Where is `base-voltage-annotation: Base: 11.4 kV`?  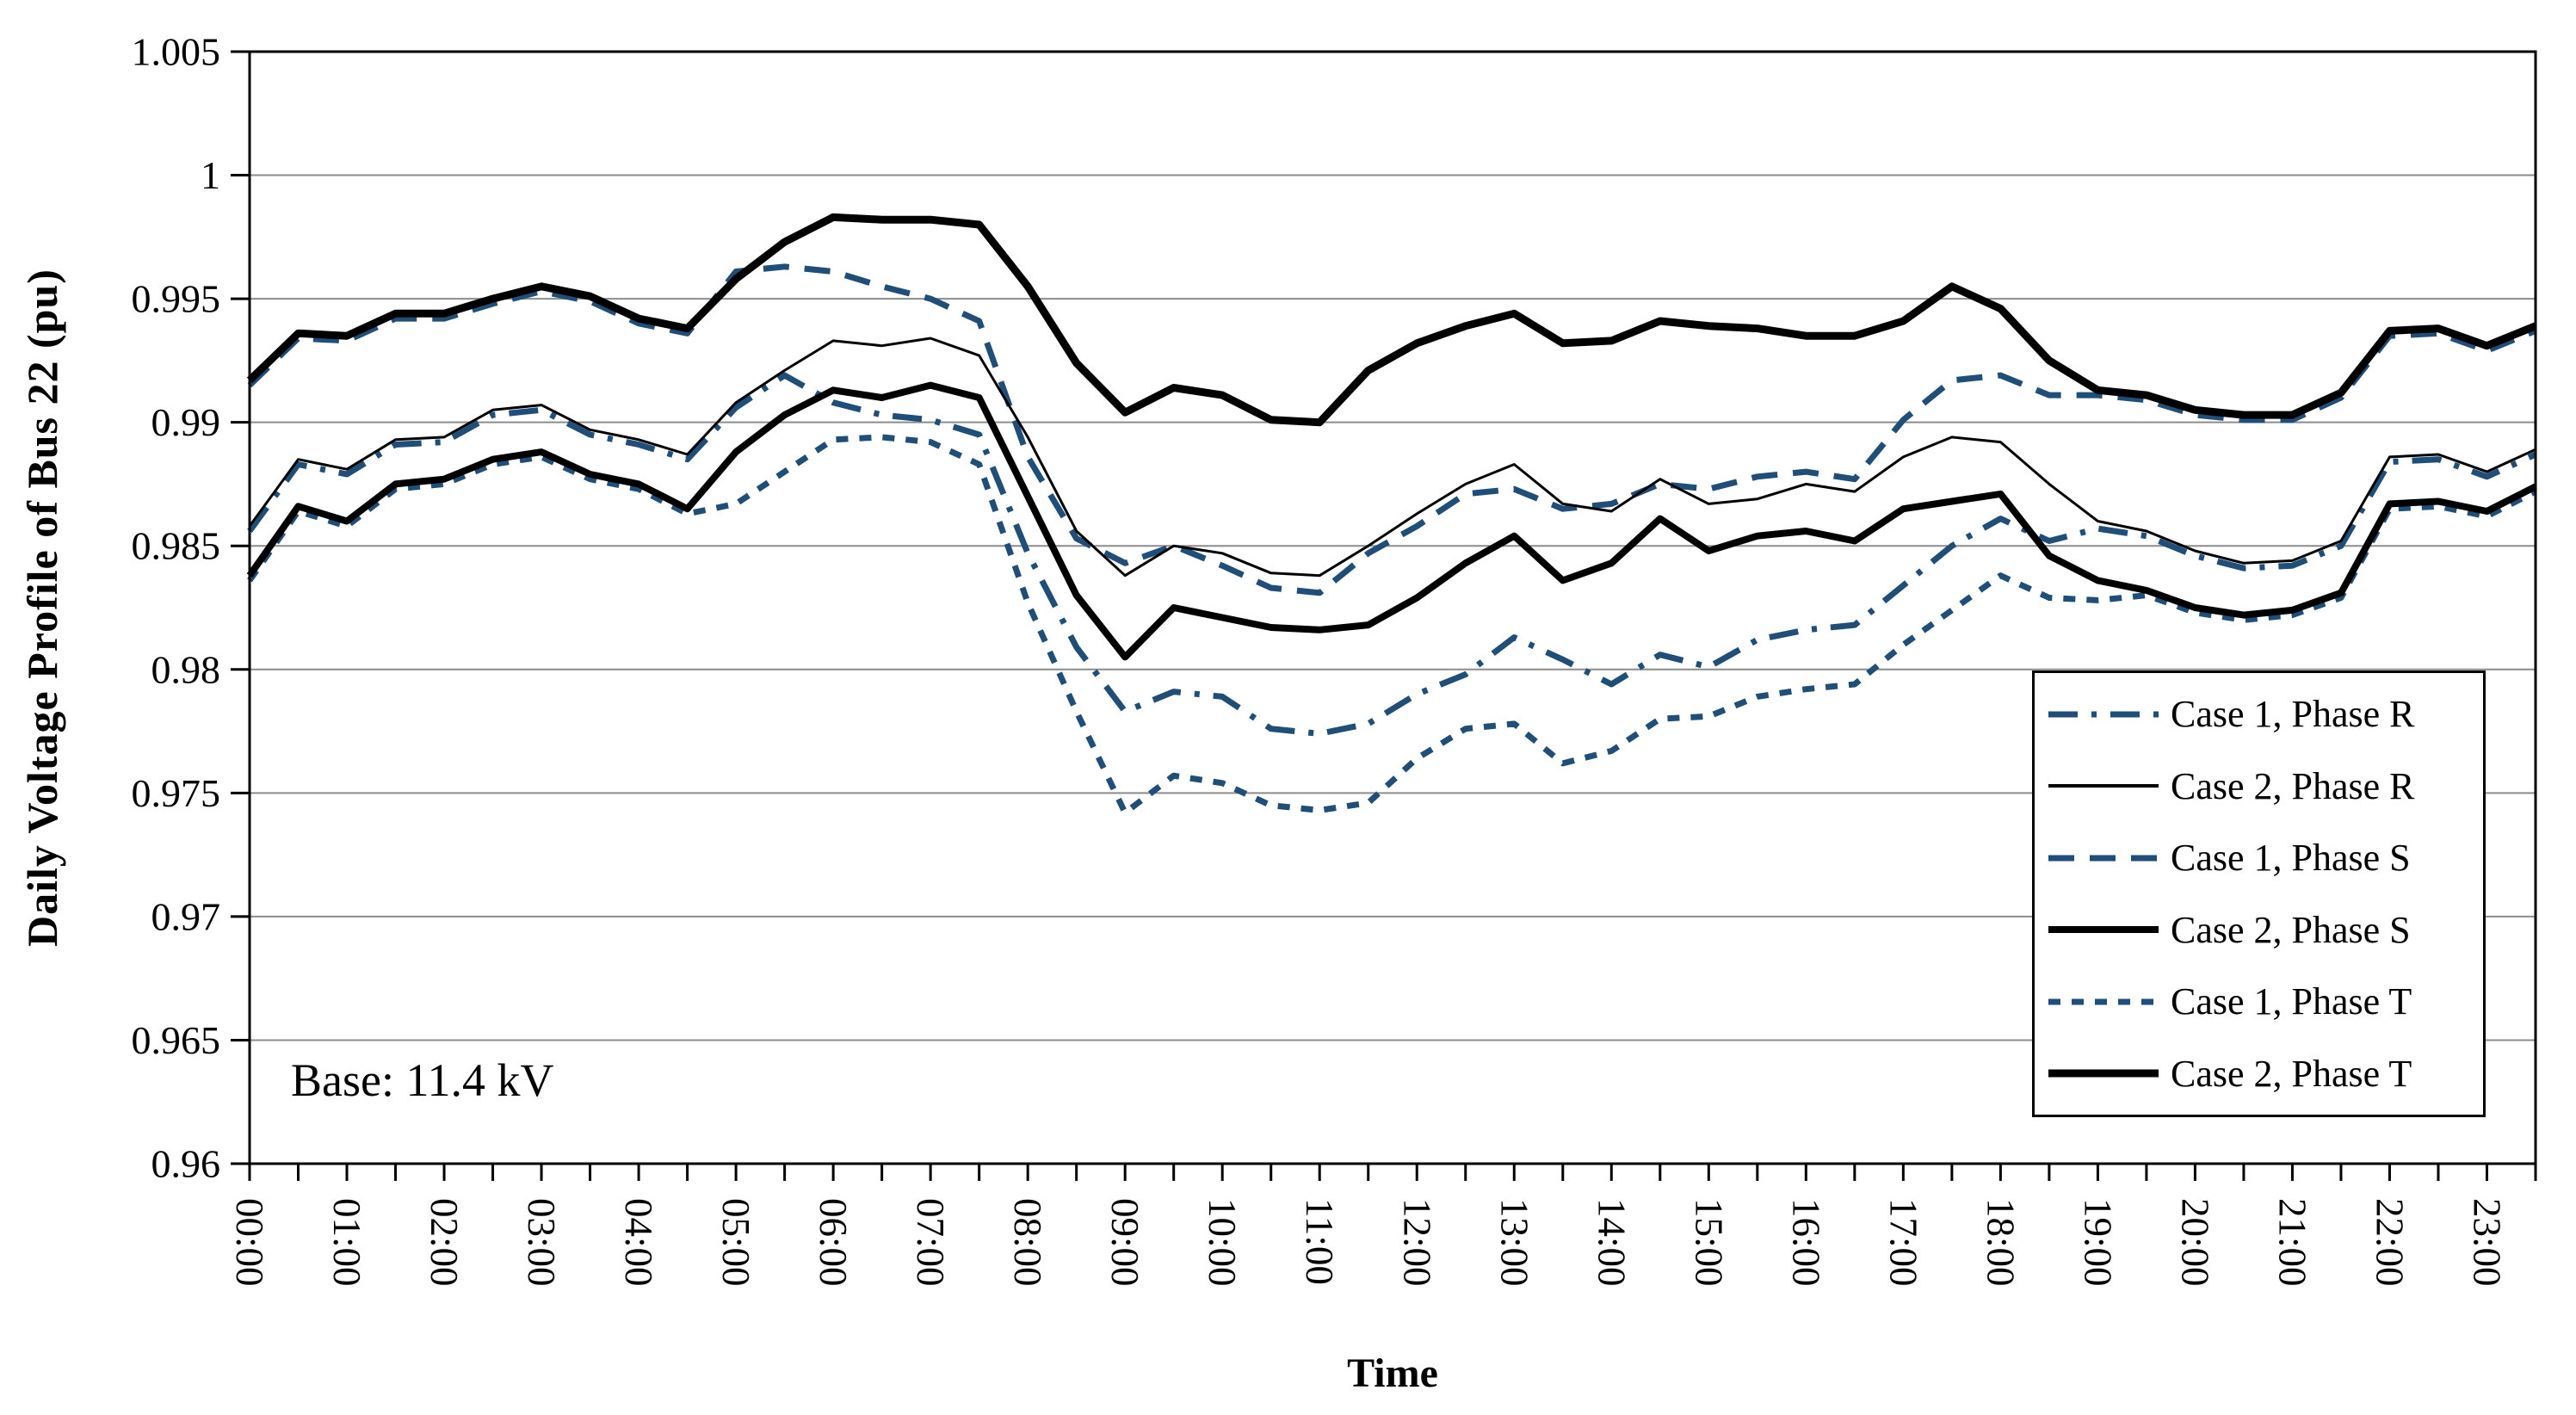
base-voltage-annotation: Base: 11.4 kV is located at coordinates (422, 1080).